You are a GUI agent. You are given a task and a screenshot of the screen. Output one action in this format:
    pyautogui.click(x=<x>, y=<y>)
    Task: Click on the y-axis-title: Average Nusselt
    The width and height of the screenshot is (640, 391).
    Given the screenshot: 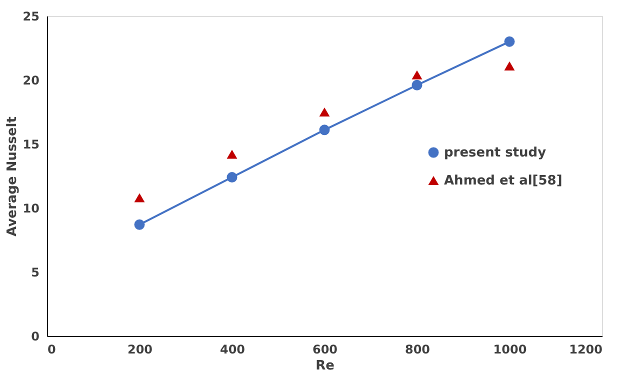 What is the action you would take?
    pyautogui.click(x=12, y=176)
    